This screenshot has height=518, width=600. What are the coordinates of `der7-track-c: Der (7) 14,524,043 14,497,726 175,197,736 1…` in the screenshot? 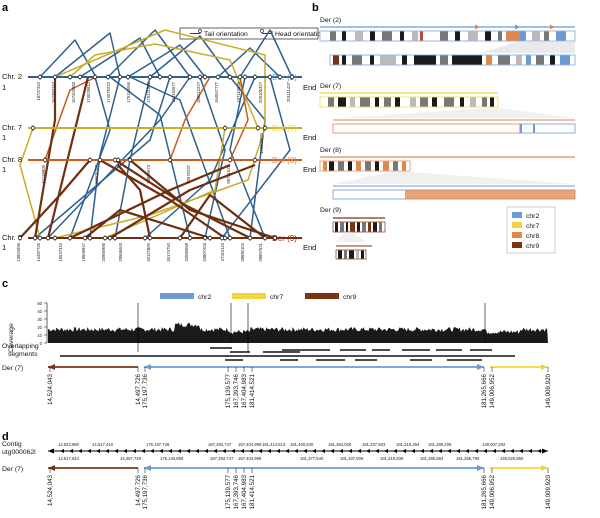 It's located at (277, 386).